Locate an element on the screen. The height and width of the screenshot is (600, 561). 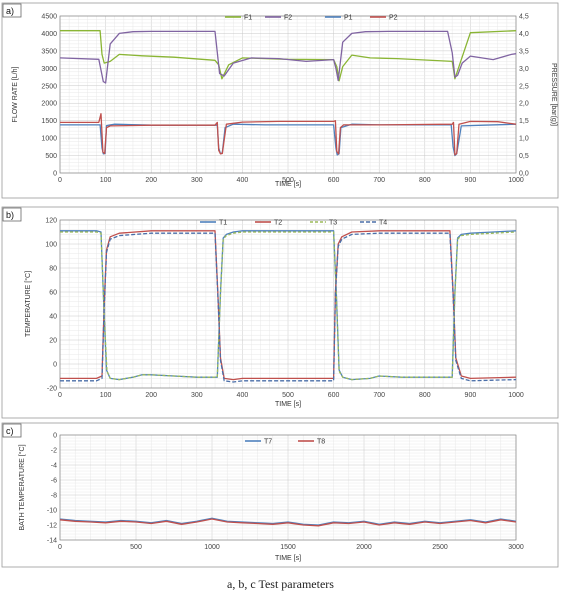
panel-b-x-tick-label: 100 is located at coordinates (106, 395).